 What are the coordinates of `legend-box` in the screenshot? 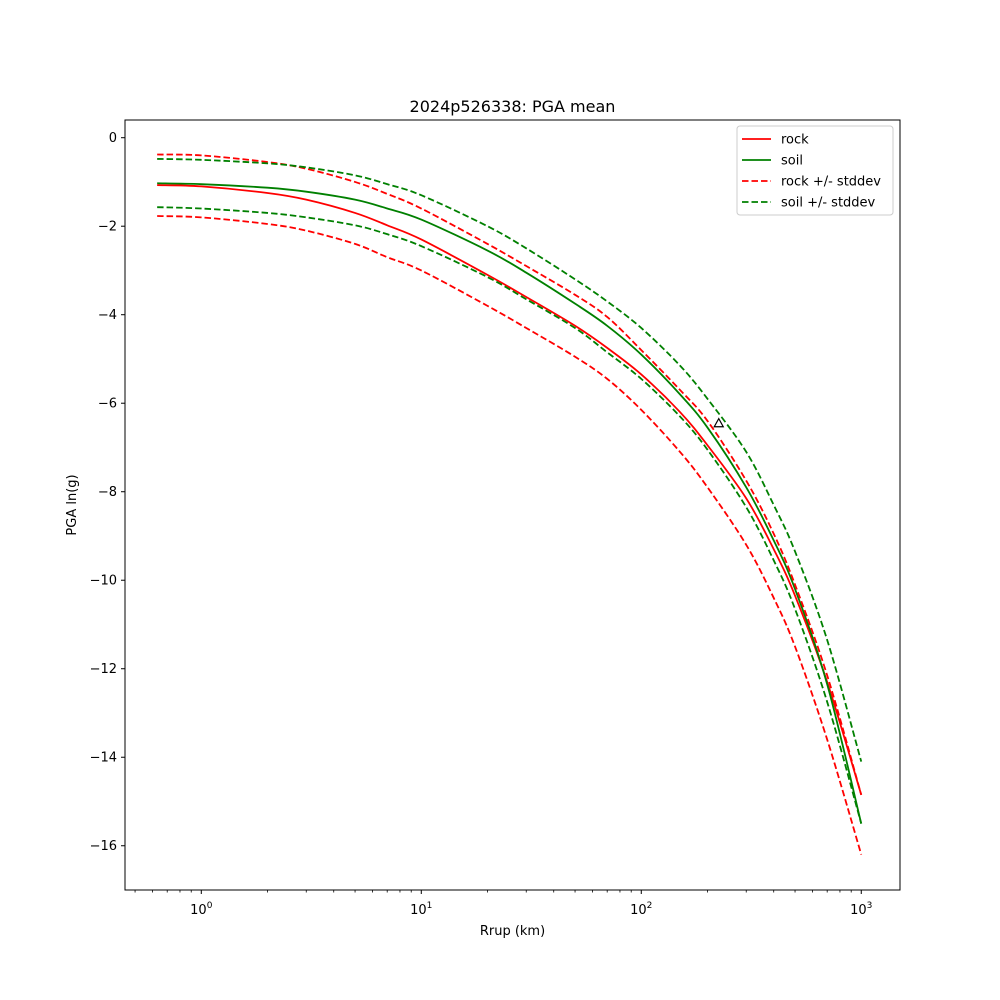 It's located at (815, 170).